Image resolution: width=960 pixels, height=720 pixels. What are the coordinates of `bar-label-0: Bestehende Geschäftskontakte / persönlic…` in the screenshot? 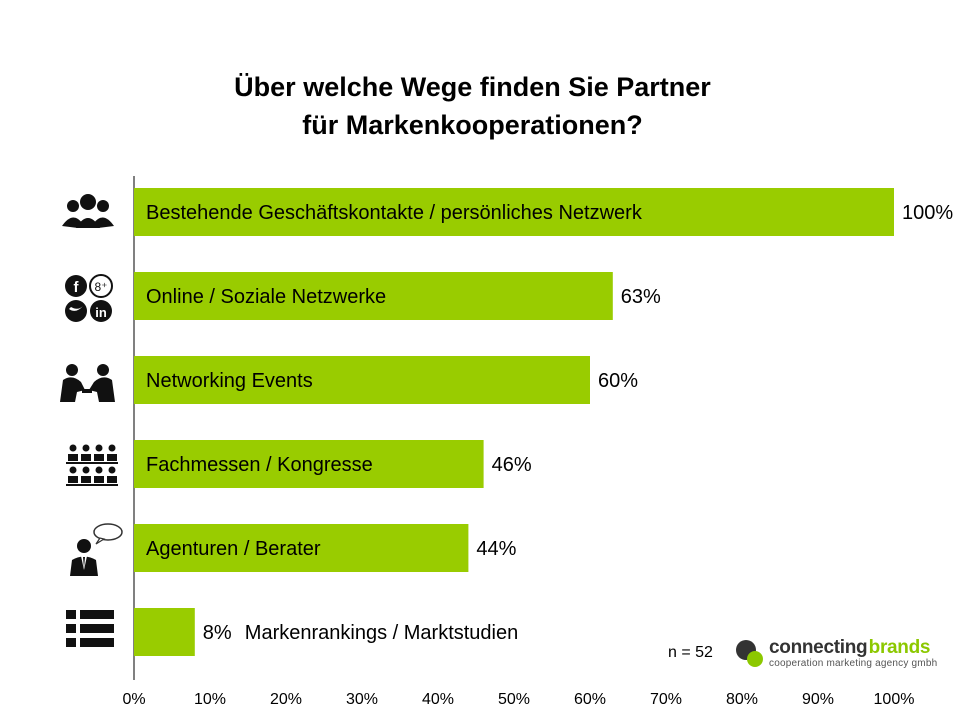 It's located at (394, 213).